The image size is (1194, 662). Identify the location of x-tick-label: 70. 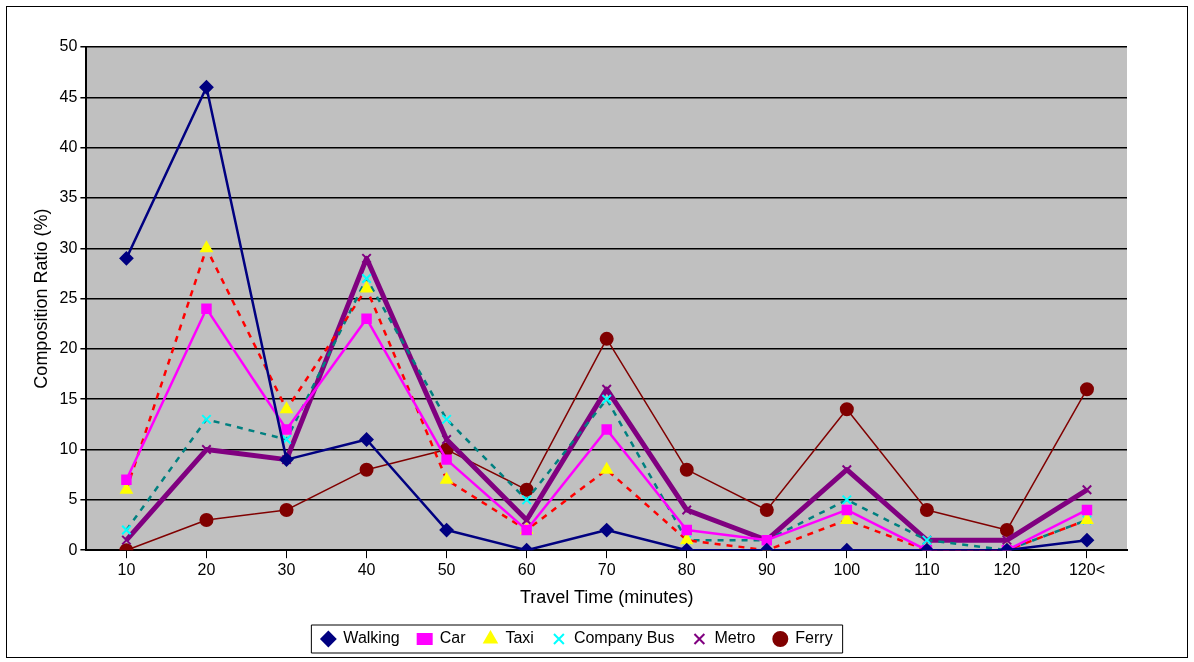
(606, 570).